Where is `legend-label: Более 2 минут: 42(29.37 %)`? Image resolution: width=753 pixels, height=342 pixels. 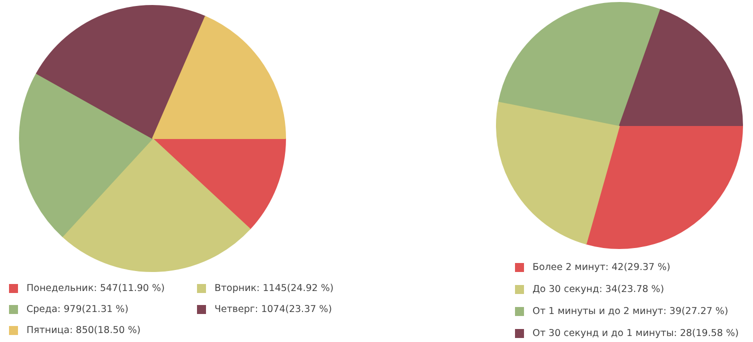 legend-label: Более 2 минут: 42(29.37 %) is located at coordinates (601, 267).